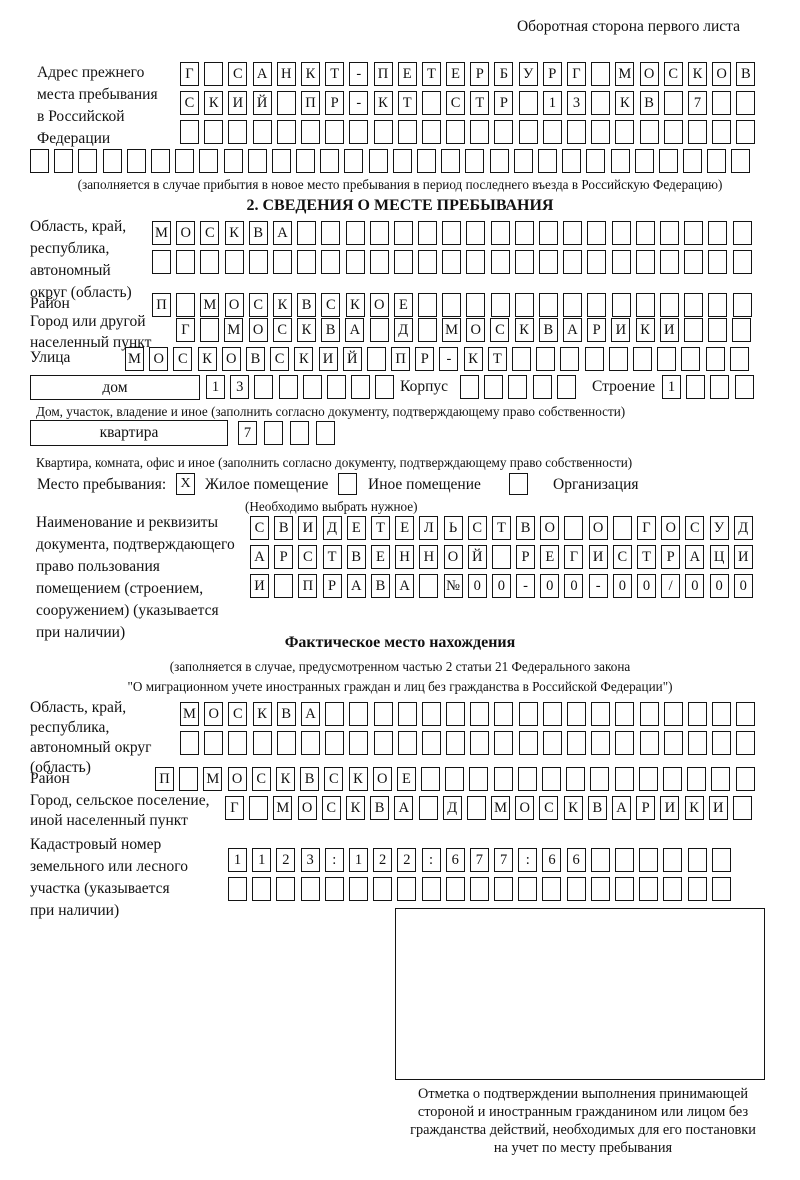 Image resolution: width=800 pixels, height=1180 pixels. I want to click on char-cell: 2, so click(383, 860).